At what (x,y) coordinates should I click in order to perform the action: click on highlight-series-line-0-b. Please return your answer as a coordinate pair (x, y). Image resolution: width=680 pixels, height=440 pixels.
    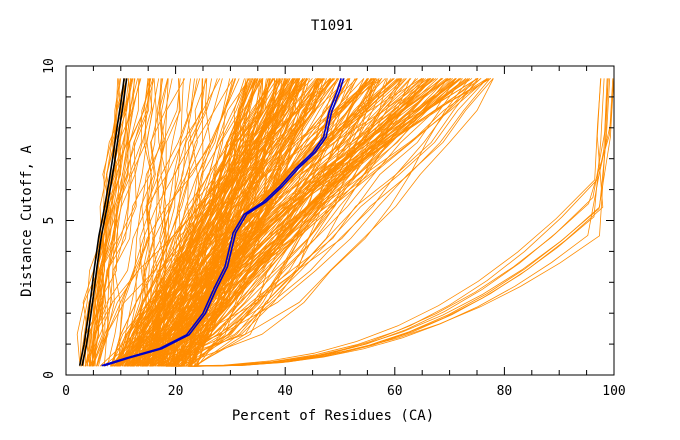
    Looking at the image, I should click on (104, 222).